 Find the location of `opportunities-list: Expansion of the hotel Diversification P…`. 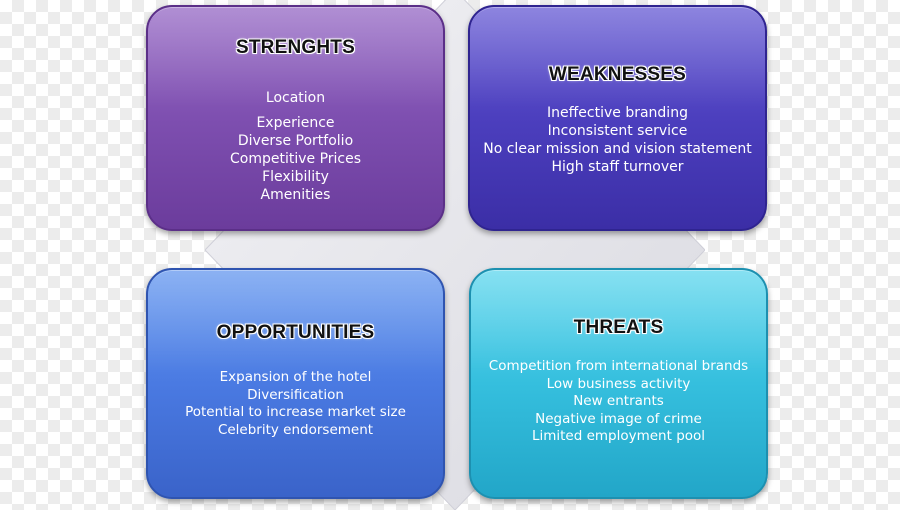

opportunities-list: Expansion of the hotel Diversification P… is located at coordinates (295, 404).